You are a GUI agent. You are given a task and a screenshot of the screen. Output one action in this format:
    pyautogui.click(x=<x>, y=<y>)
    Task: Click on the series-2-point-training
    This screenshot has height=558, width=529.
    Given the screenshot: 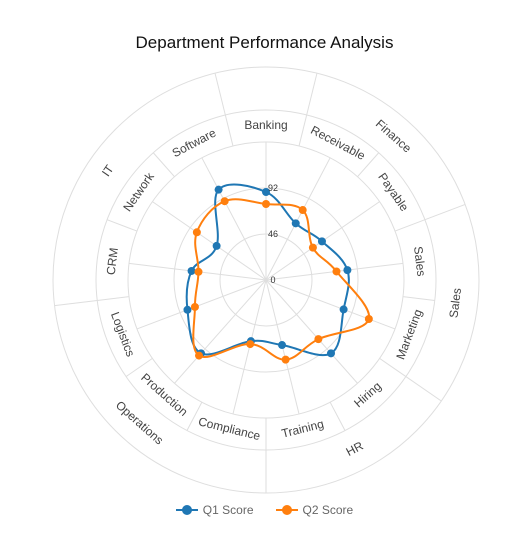 What is the action you would take?
    pyautogui.click(x=285, y=359)
    